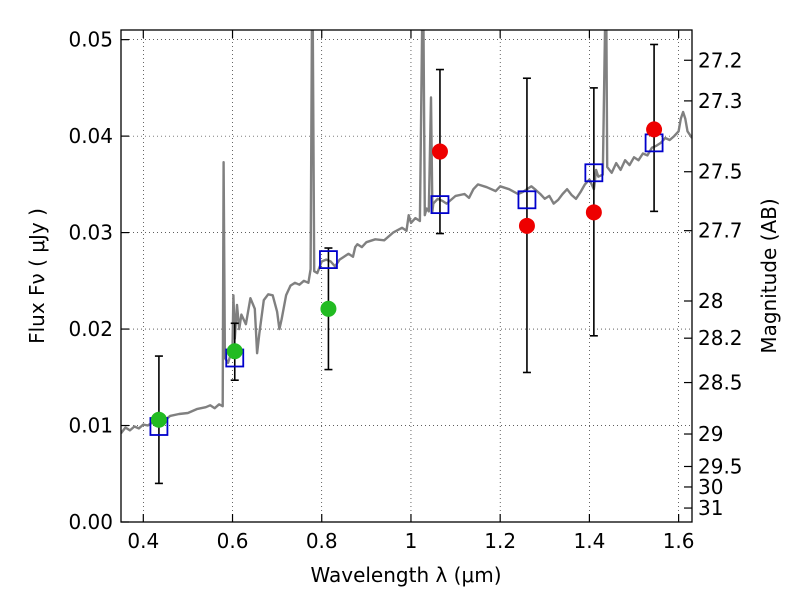 Image resolution: width=800 pixels, height=600 pixels. I want to click on magnitude-tick-label: 29, so click(710, 434).